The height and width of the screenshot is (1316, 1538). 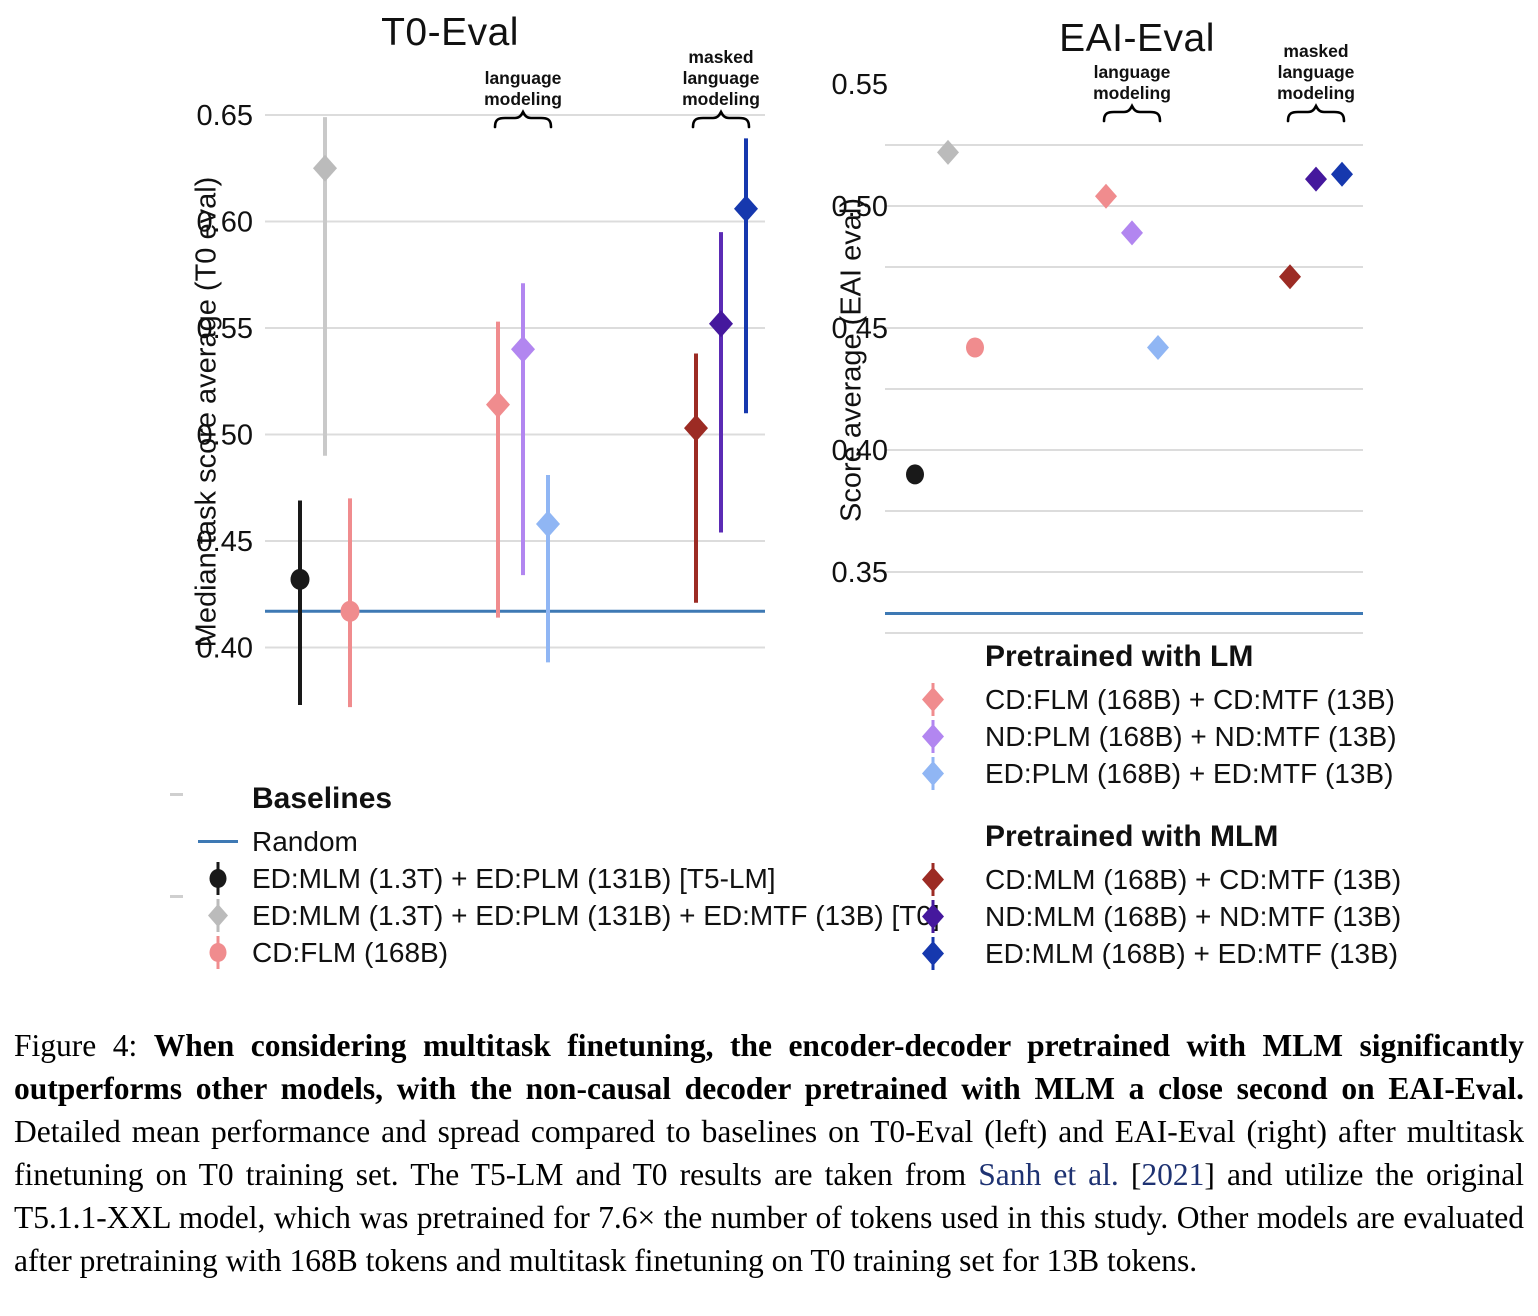 What do you see at coordinates (1191, 736) in the screenshot?
I see `legend-item-label: ND:PLM (168B) + ND:MTF (13B)` at bounding box center [1191, 736].